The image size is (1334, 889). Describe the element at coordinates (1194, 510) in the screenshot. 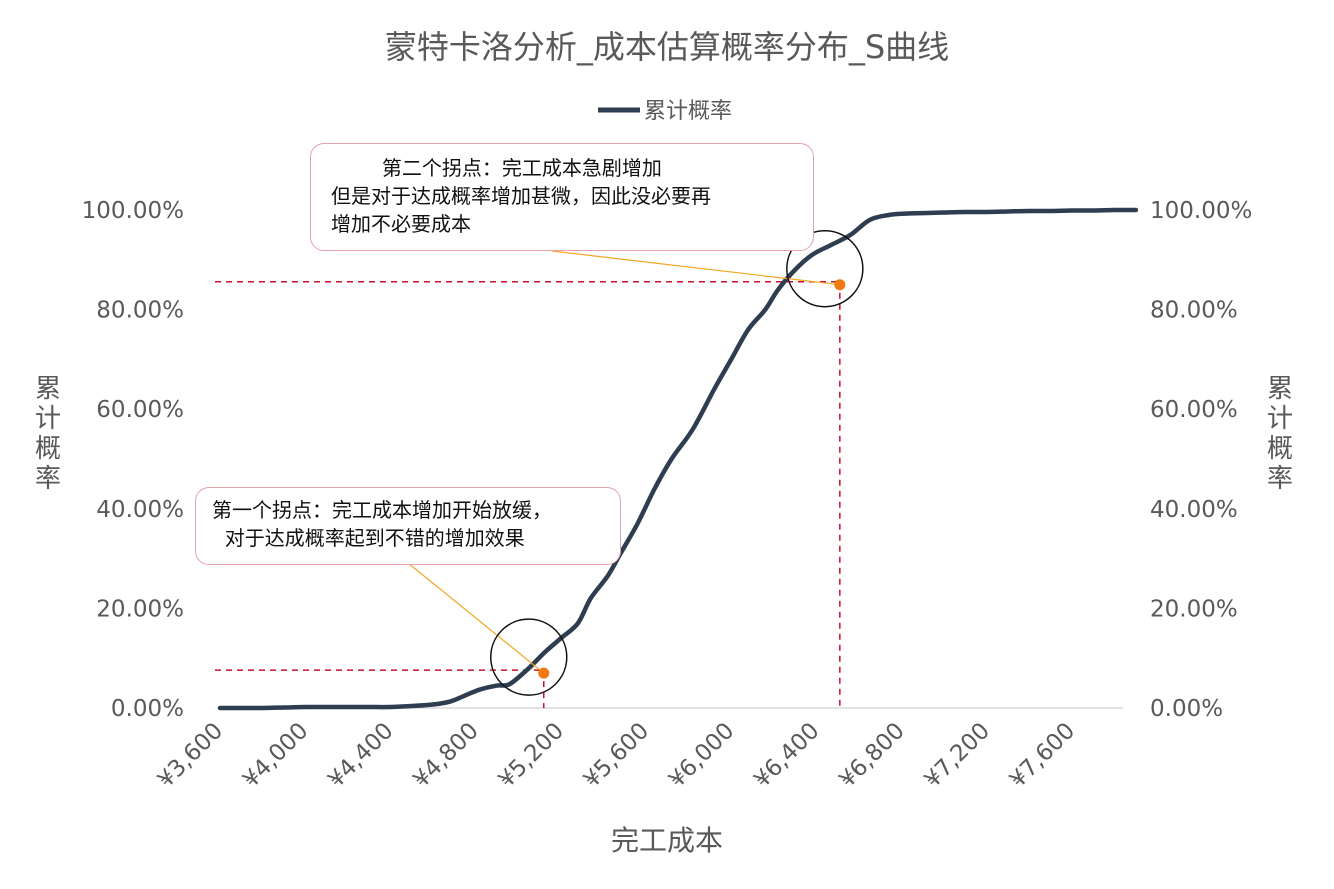

I see `y-tick-label-right: 40.00%` at that location.